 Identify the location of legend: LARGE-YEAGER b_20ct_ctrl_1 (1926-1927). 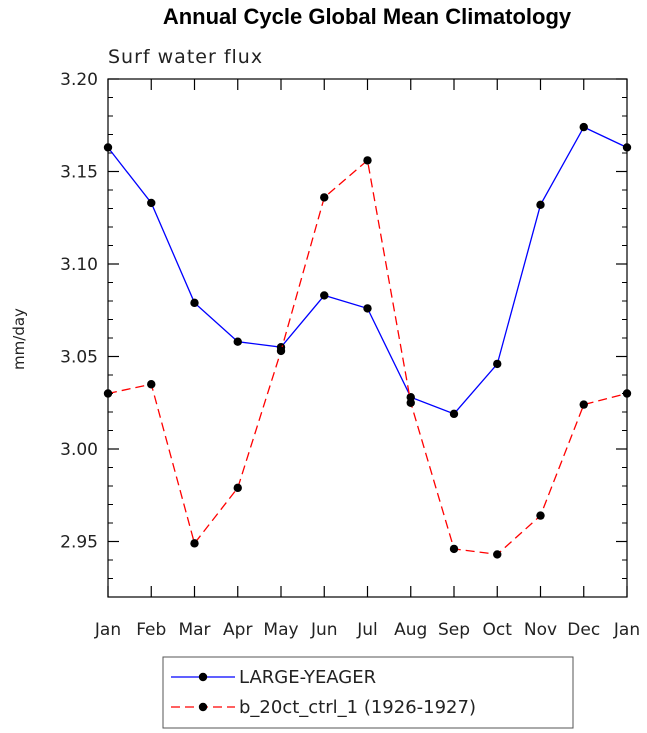
(368, 692).